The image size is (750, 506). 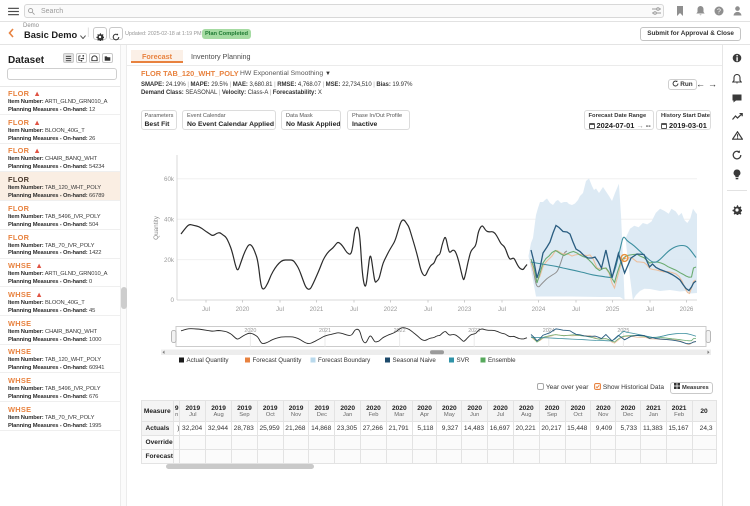 I want to click on svg-text: 20k, so click(x=169, y=260).